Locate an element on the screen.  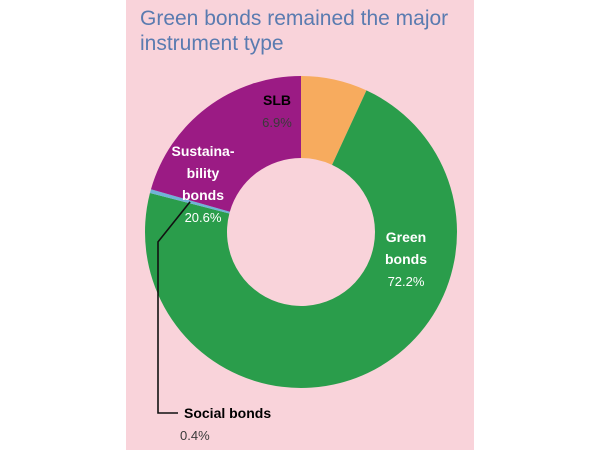
label-sustainability-bonds-line-2: bility is located at coordinates (203, 173).